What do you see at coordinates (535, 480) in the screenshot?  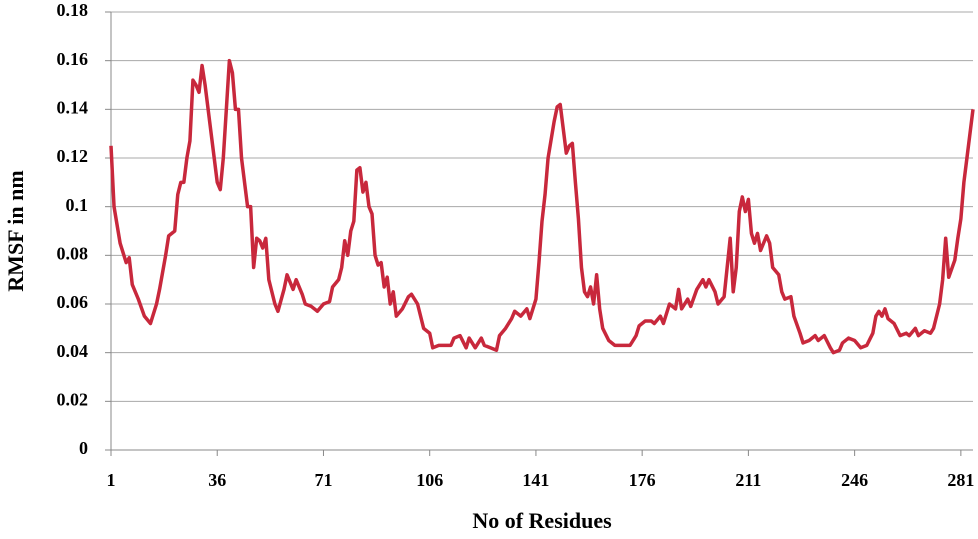 I see `x-tick-label: 141` at bounding box center [535, 480].